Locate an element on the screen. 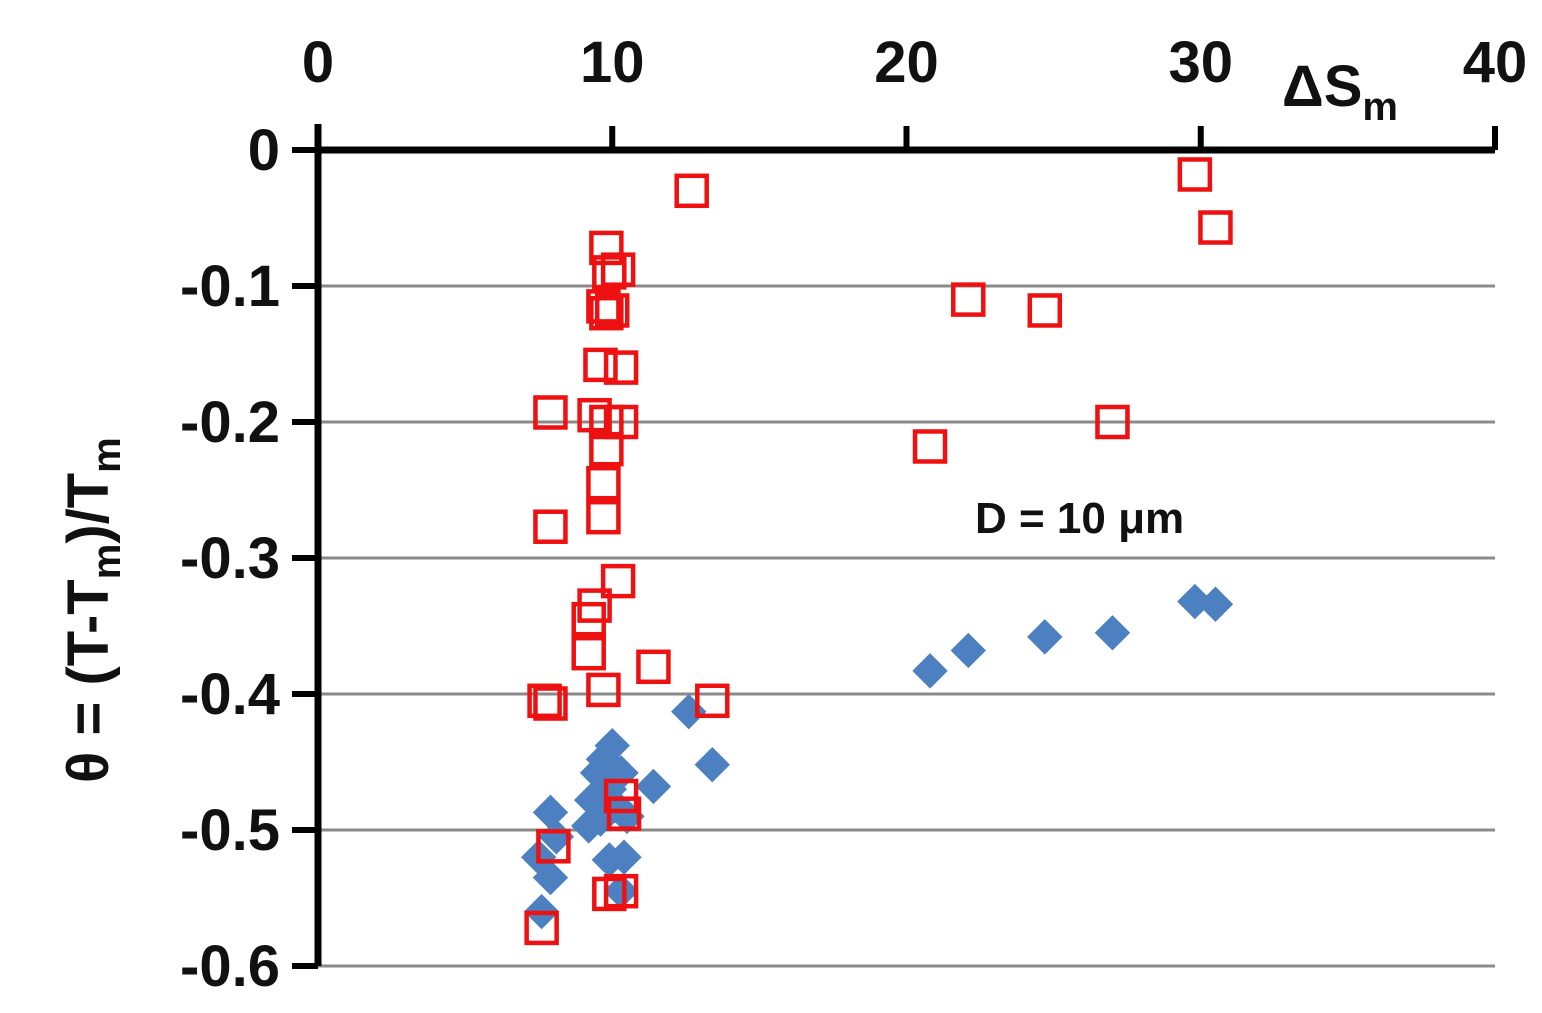 This screenshot has width=1542, height=1013. x-axis-title: ΔSm is located at coordinates (1340, 91).